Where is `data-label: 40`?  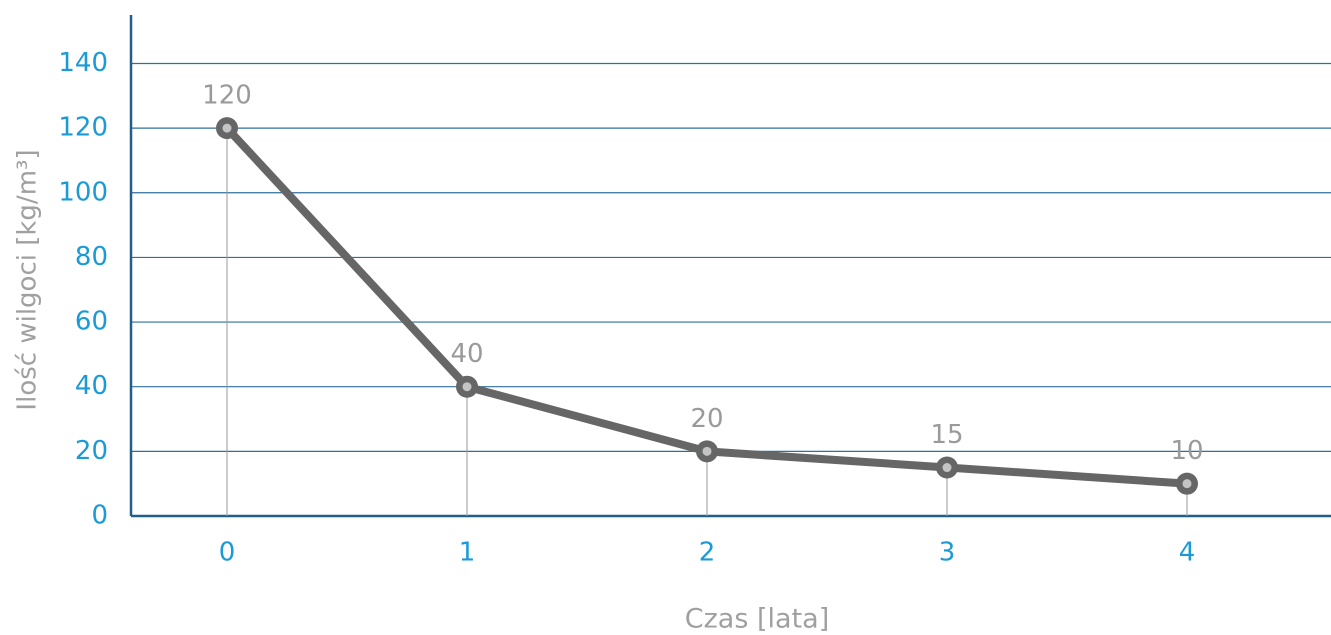 data-label: 40 is located at coordinates (466, 354).